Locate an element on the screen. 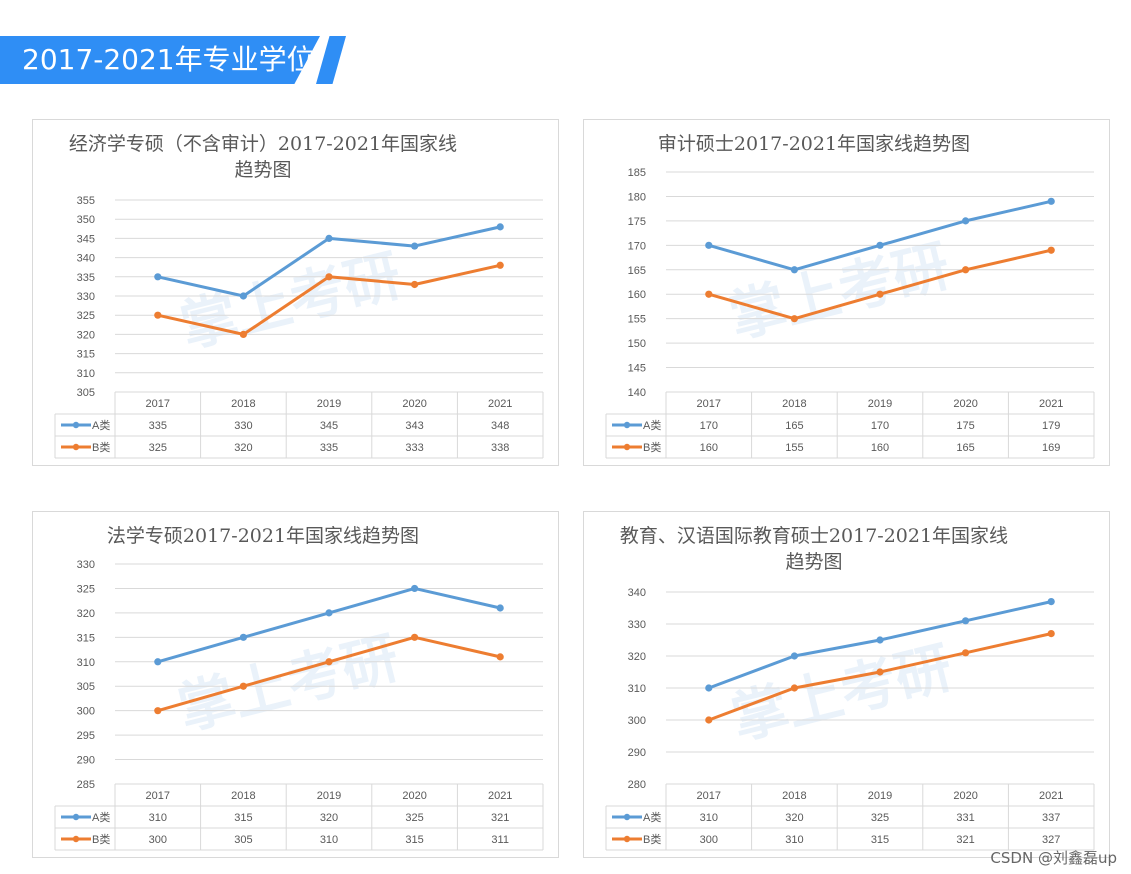 This screenshot has height=874, width=1131. y-tick-label: 180 is located at coordinates (637, 197).